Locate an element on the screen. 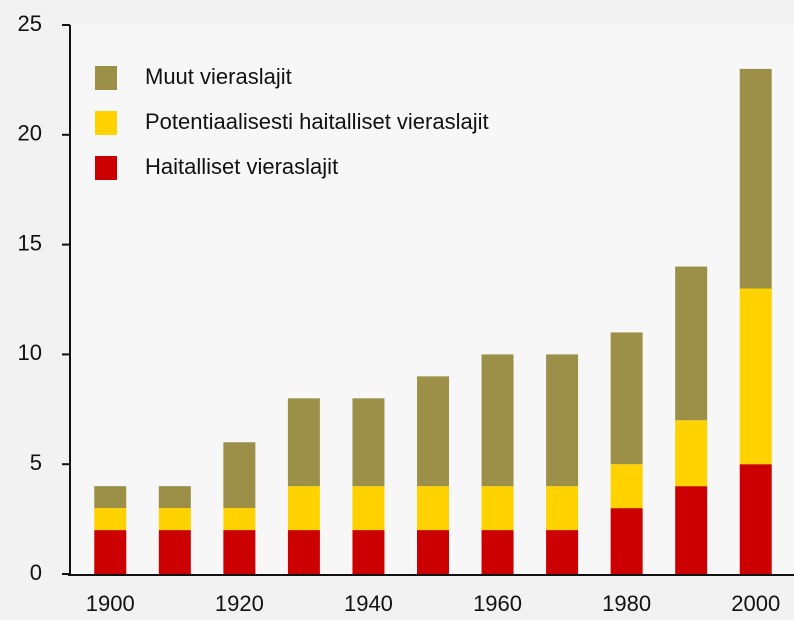 The image size is (794, 620). y-tick-label: 10 is located at coordinates (30, 352).